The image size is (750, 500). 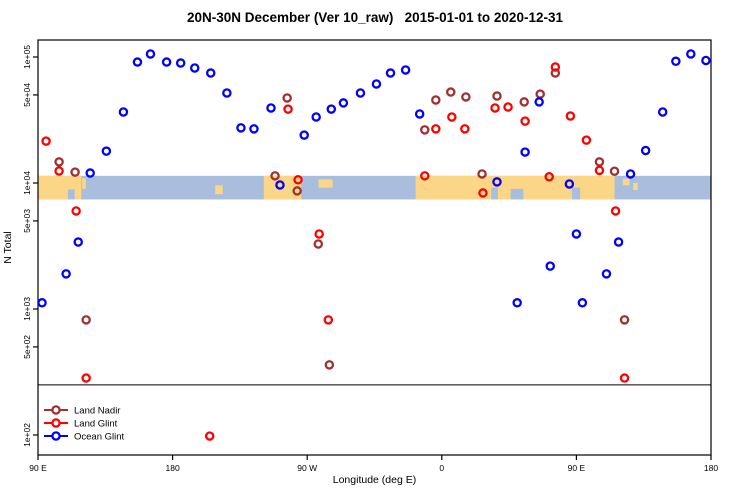 I want to click on y-tick-label: 5e+04, so click(x=27, y=95).